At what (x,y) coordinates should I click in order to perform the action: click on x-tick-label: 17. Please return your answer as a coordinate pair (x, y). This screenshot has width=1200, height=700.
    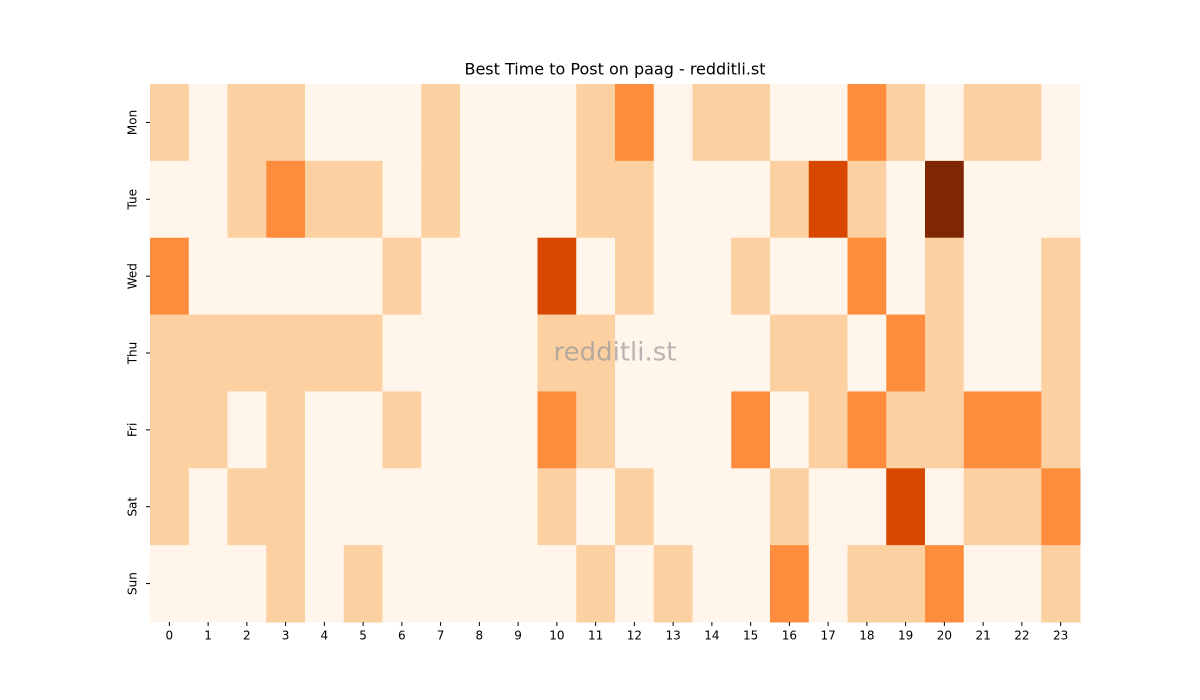
    Looking at the image, I should click on (827, 636).